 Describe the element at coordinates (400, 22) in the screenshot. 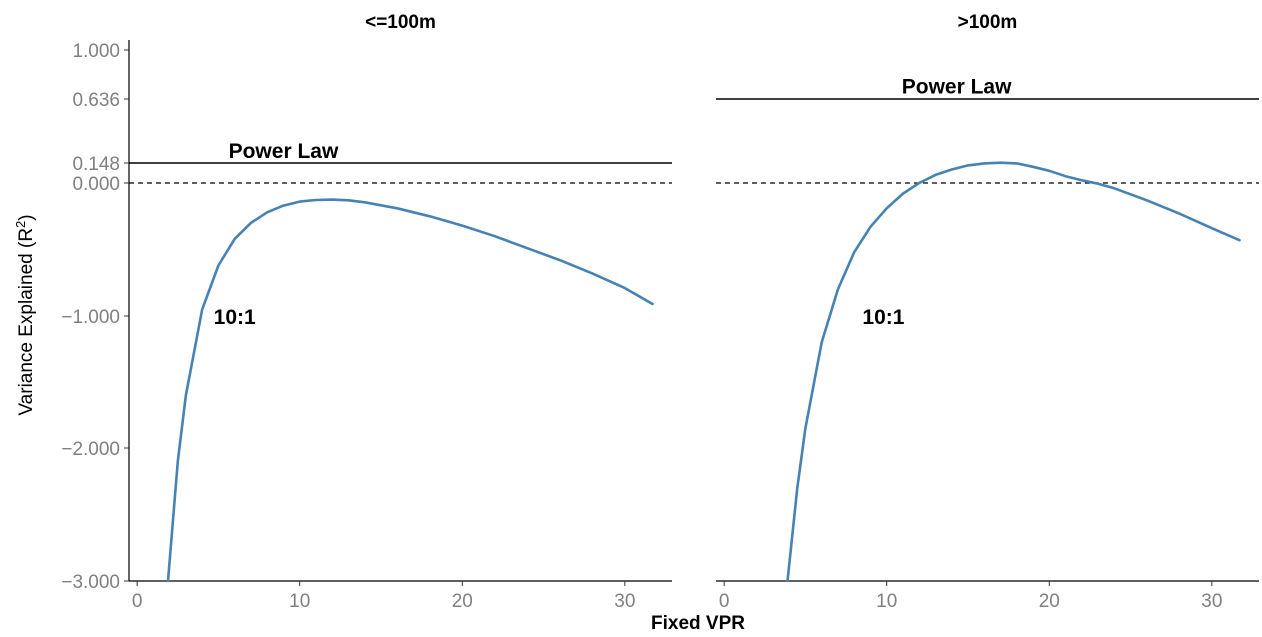

I see `panel-title: <=100m` at that location.